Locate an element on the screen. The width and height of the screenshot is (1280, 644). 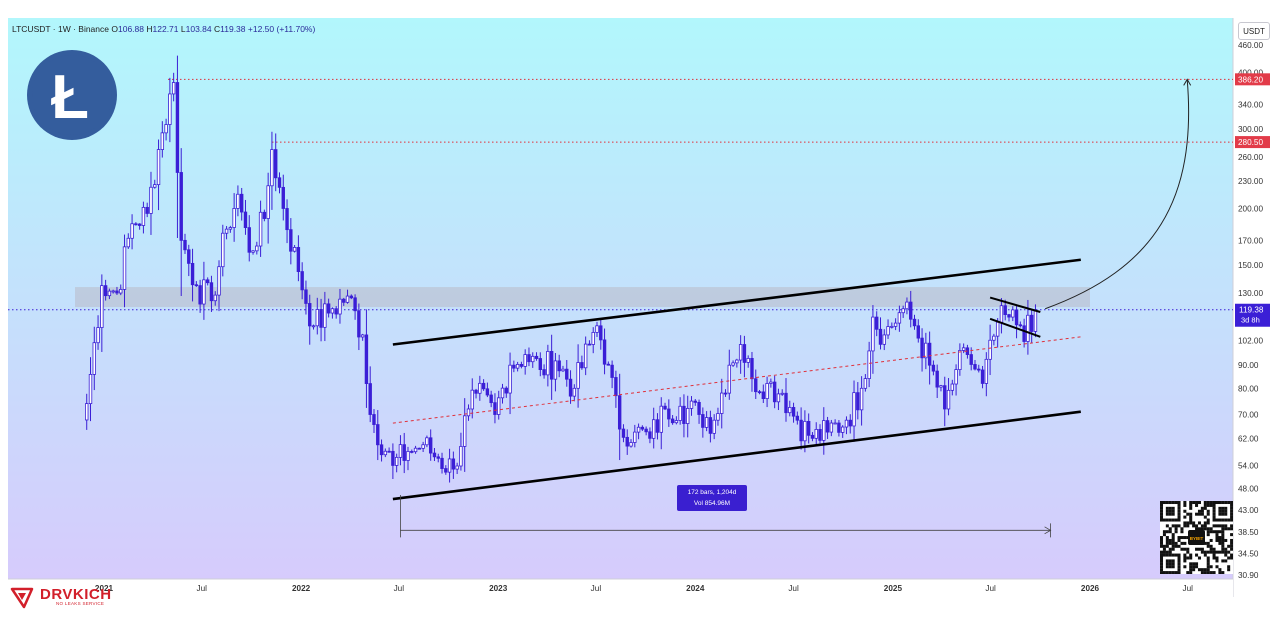
time-tick-label: Jul is located at coordinates (399, 588).